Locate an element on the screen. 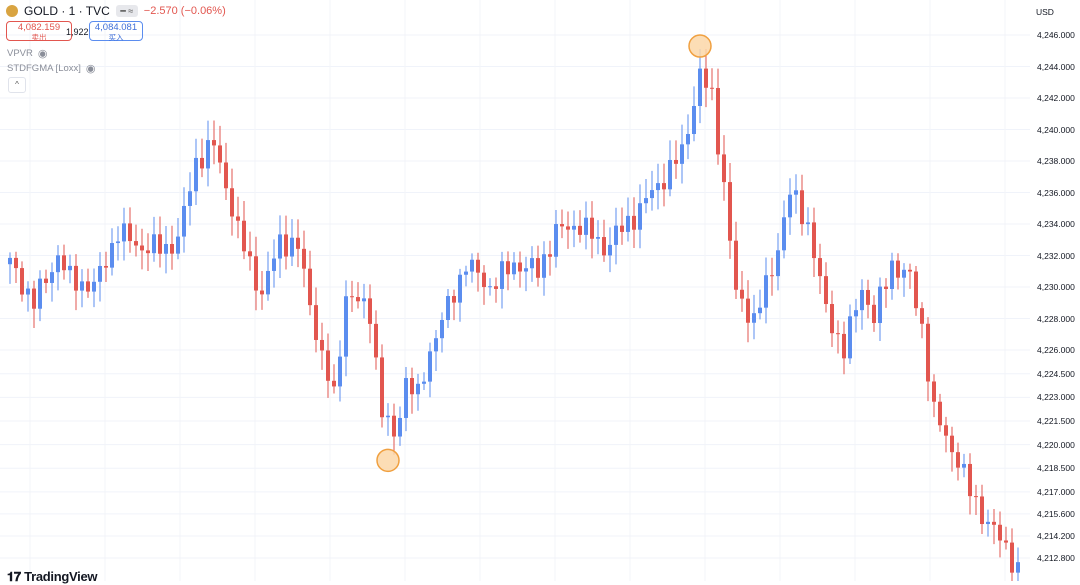 The width and height of the screenshot is (1080, 585). currency-label: USD is located at coordinates (1045, 12).